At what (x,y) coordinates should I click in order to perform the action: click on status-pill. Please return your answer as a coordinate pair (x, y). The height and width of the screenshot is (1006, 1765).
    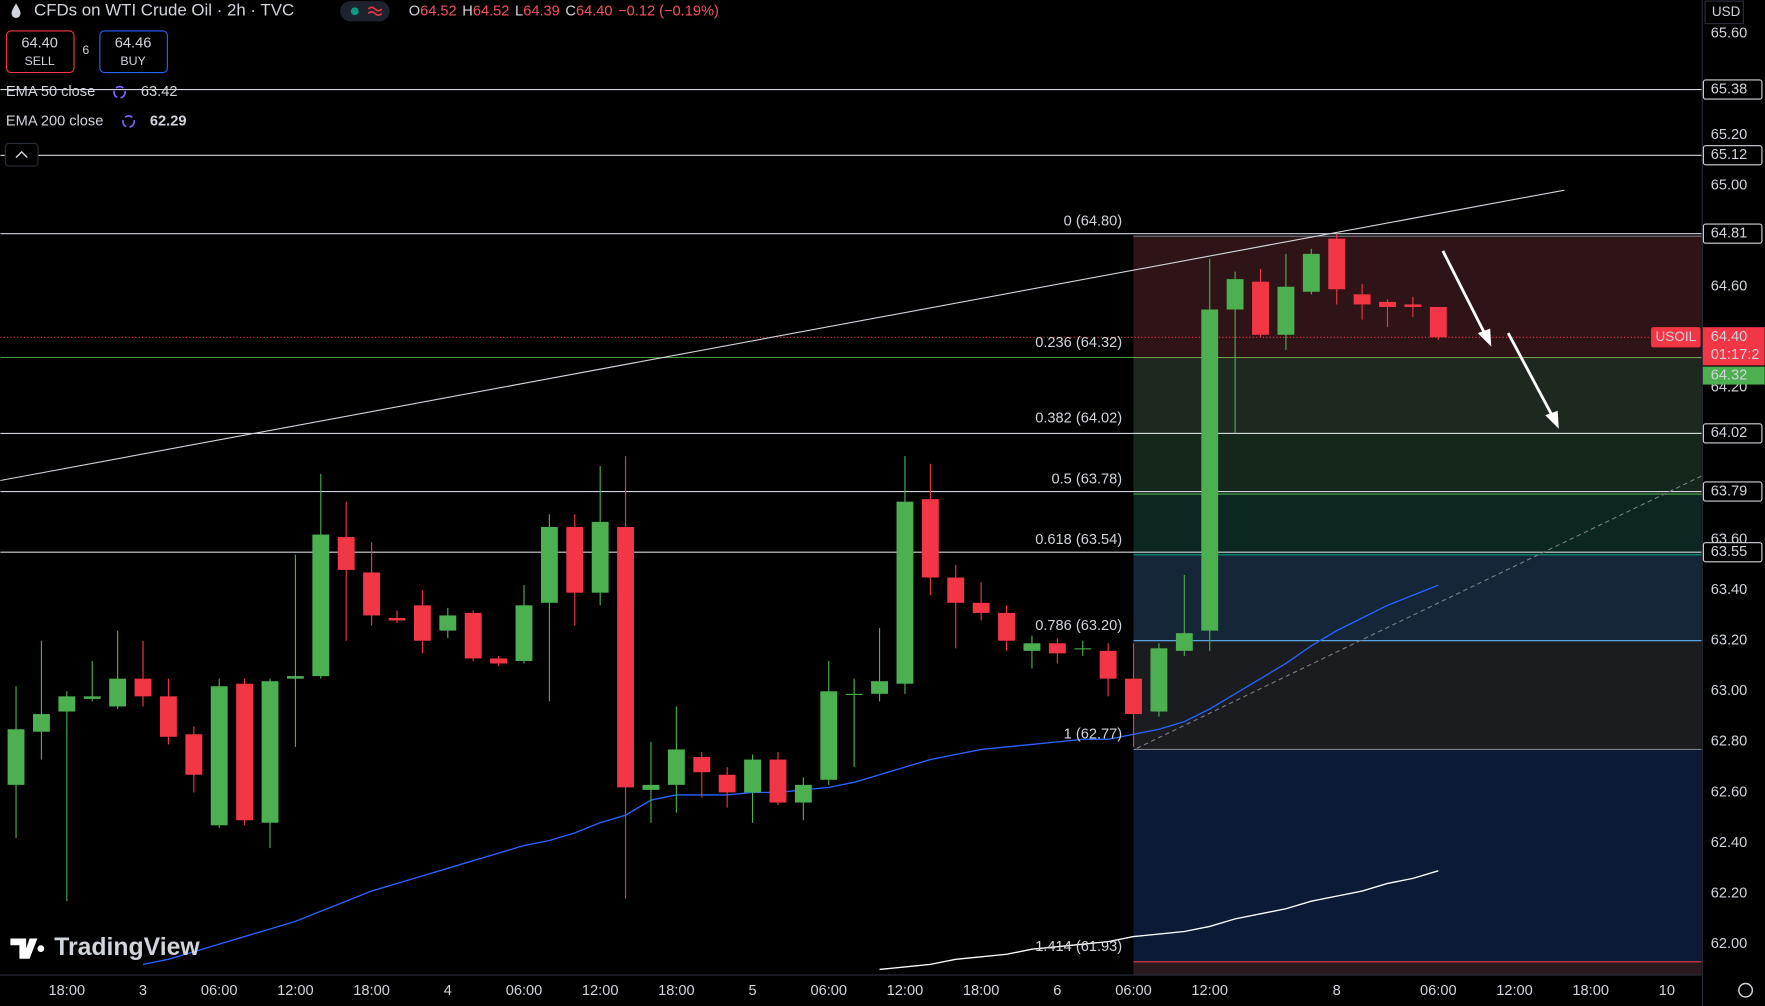
    Looking at the image, I should click on (365, 11).